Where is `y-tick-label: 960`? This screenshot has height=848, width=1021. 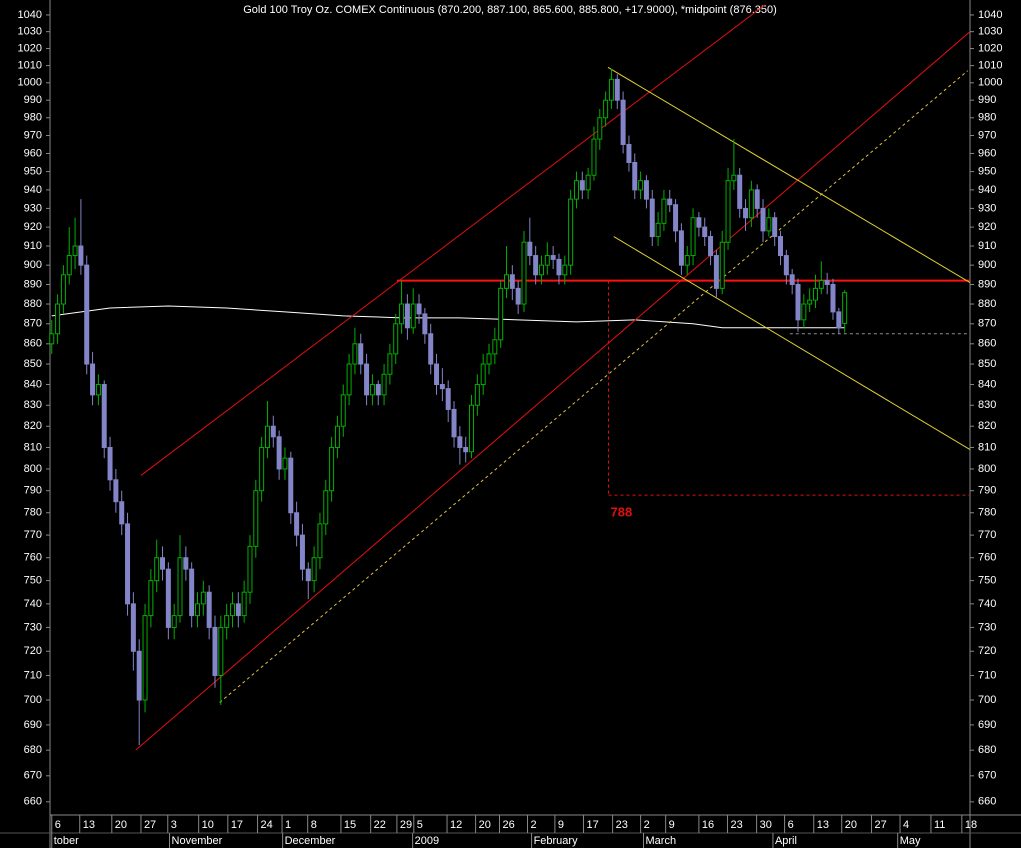
y-tick-label: 960 is located at coordinates (33, 153).